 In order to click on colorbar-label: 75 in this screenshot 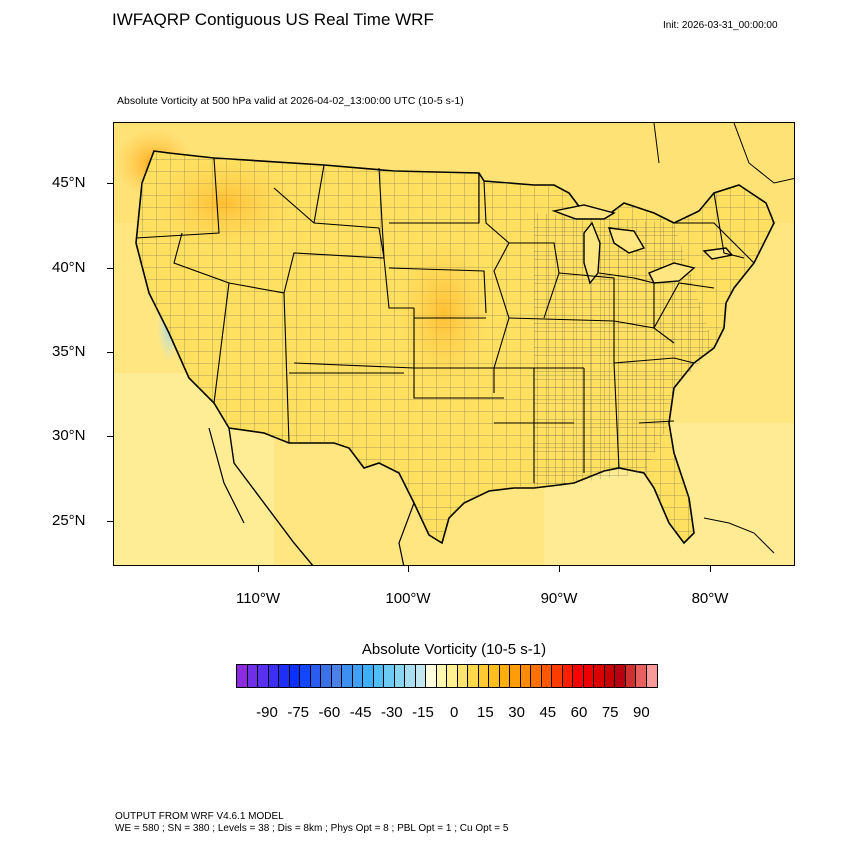, I will do `click(610, 712)`.